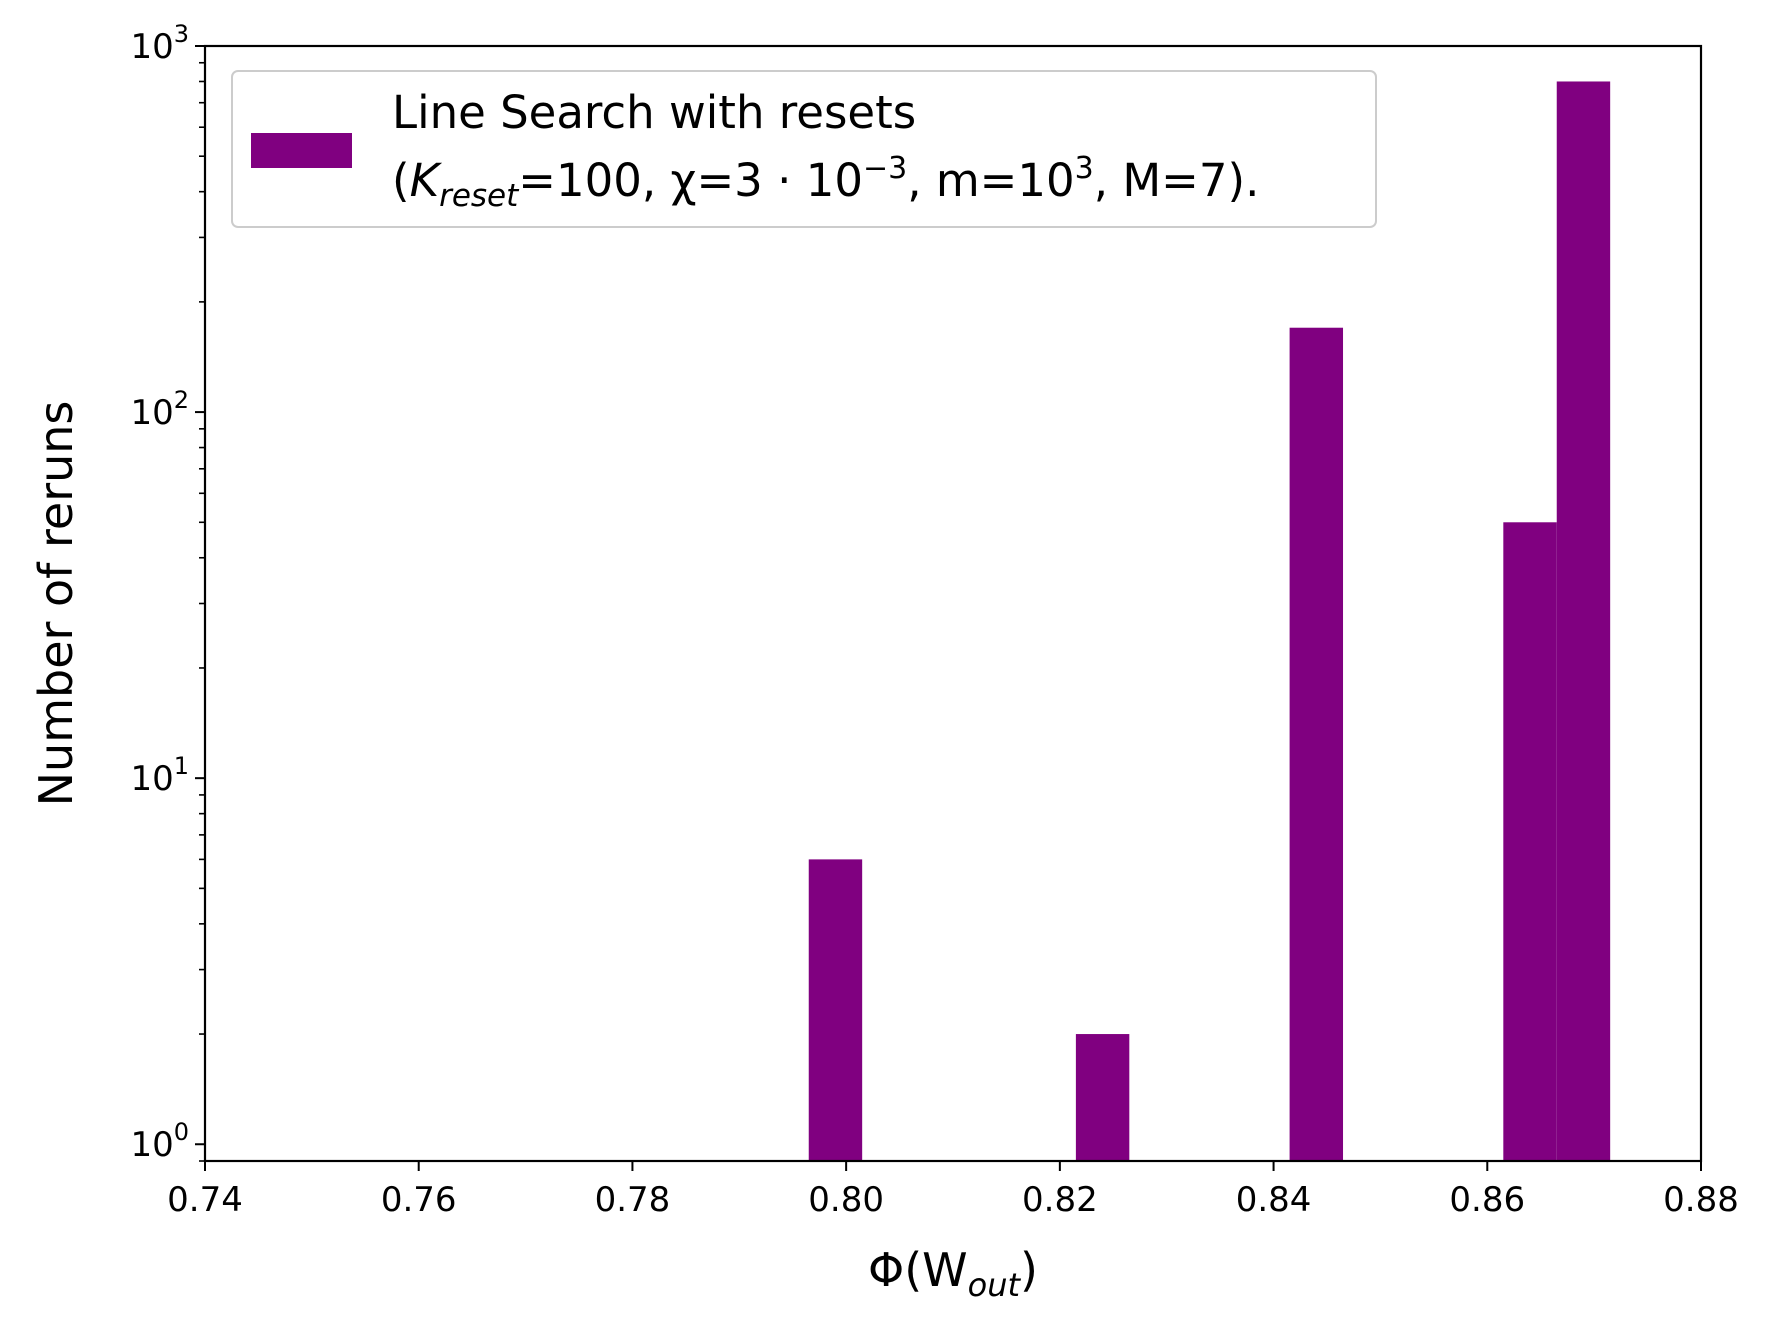  Describe the element at coordinates (159, 43) in the screenshot. I see `y-tick-label: 10³` at that location.